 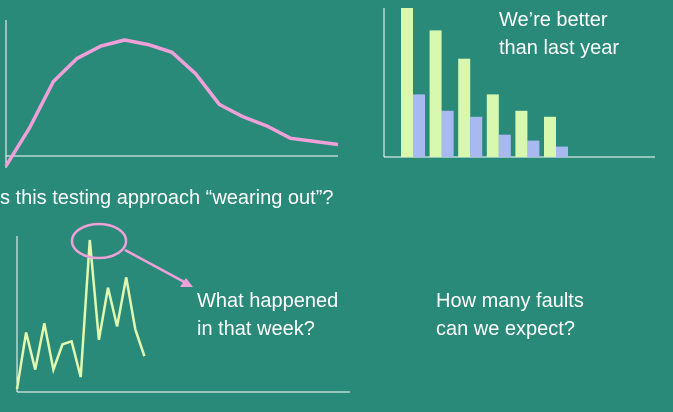 I want to click on faults-text-line2: can we expect?, so click(x=505, y=329).